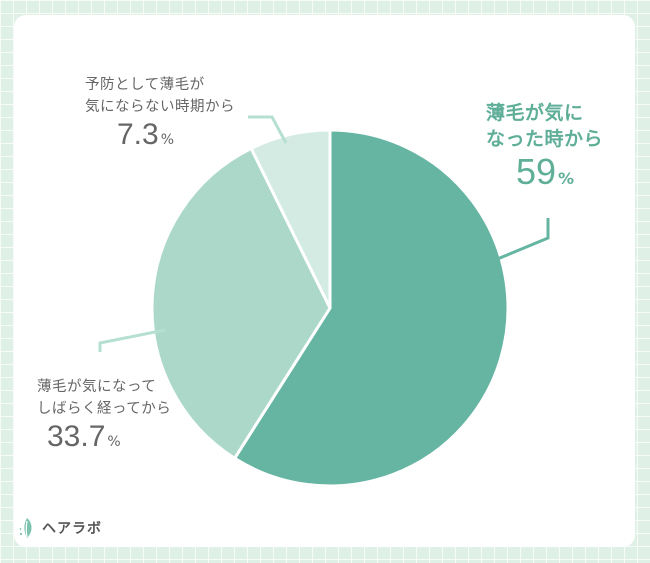 The width and height of the screenshot is (650, 563). What do you see at coordinates (535, 113) in the screenshot?
I see `slice-label-line: 薄毛が気に` at bounding box center [535, 113].